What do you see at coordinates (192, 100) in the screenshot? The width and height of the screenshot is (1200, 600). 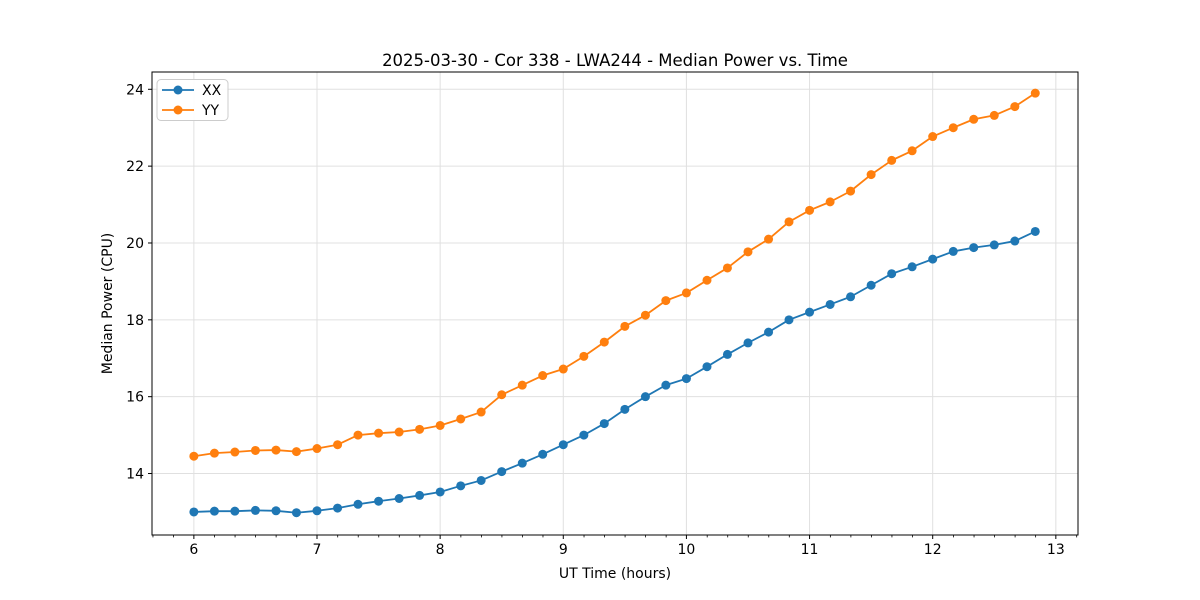 I see `legend: XX YY` at bounding box center [192, 100].